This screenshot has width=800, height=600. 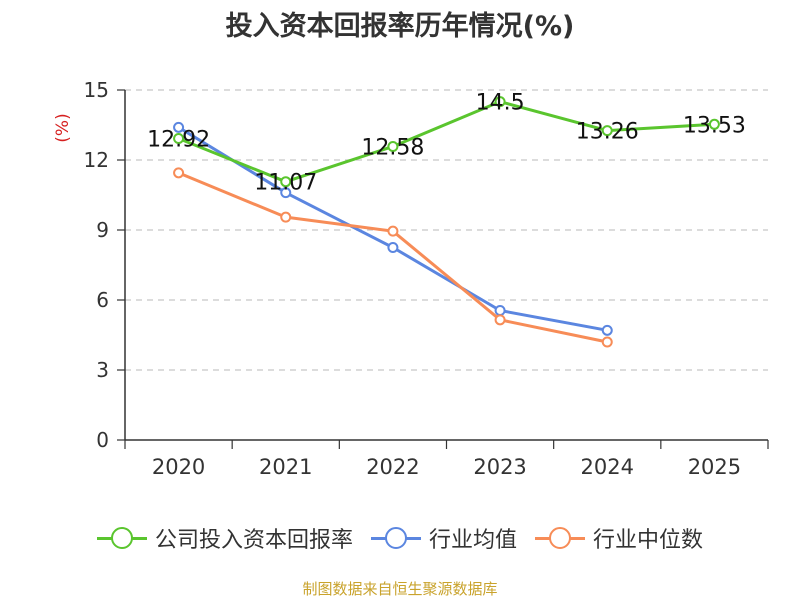 I want to click on data-point-s0-2024, so click(x=607, y=131).